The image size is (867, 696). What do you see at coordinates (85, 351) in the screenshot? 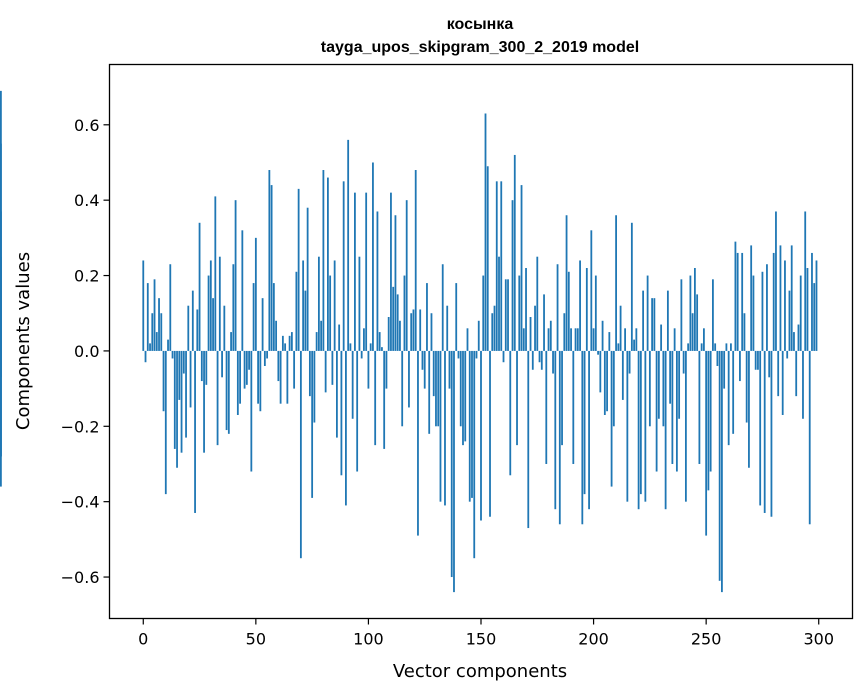
I see `y-axis-ticks: −0.6 −0.4 −0.2 0.0 0.2 0.4 0.6` at bounding box center [85, 351].